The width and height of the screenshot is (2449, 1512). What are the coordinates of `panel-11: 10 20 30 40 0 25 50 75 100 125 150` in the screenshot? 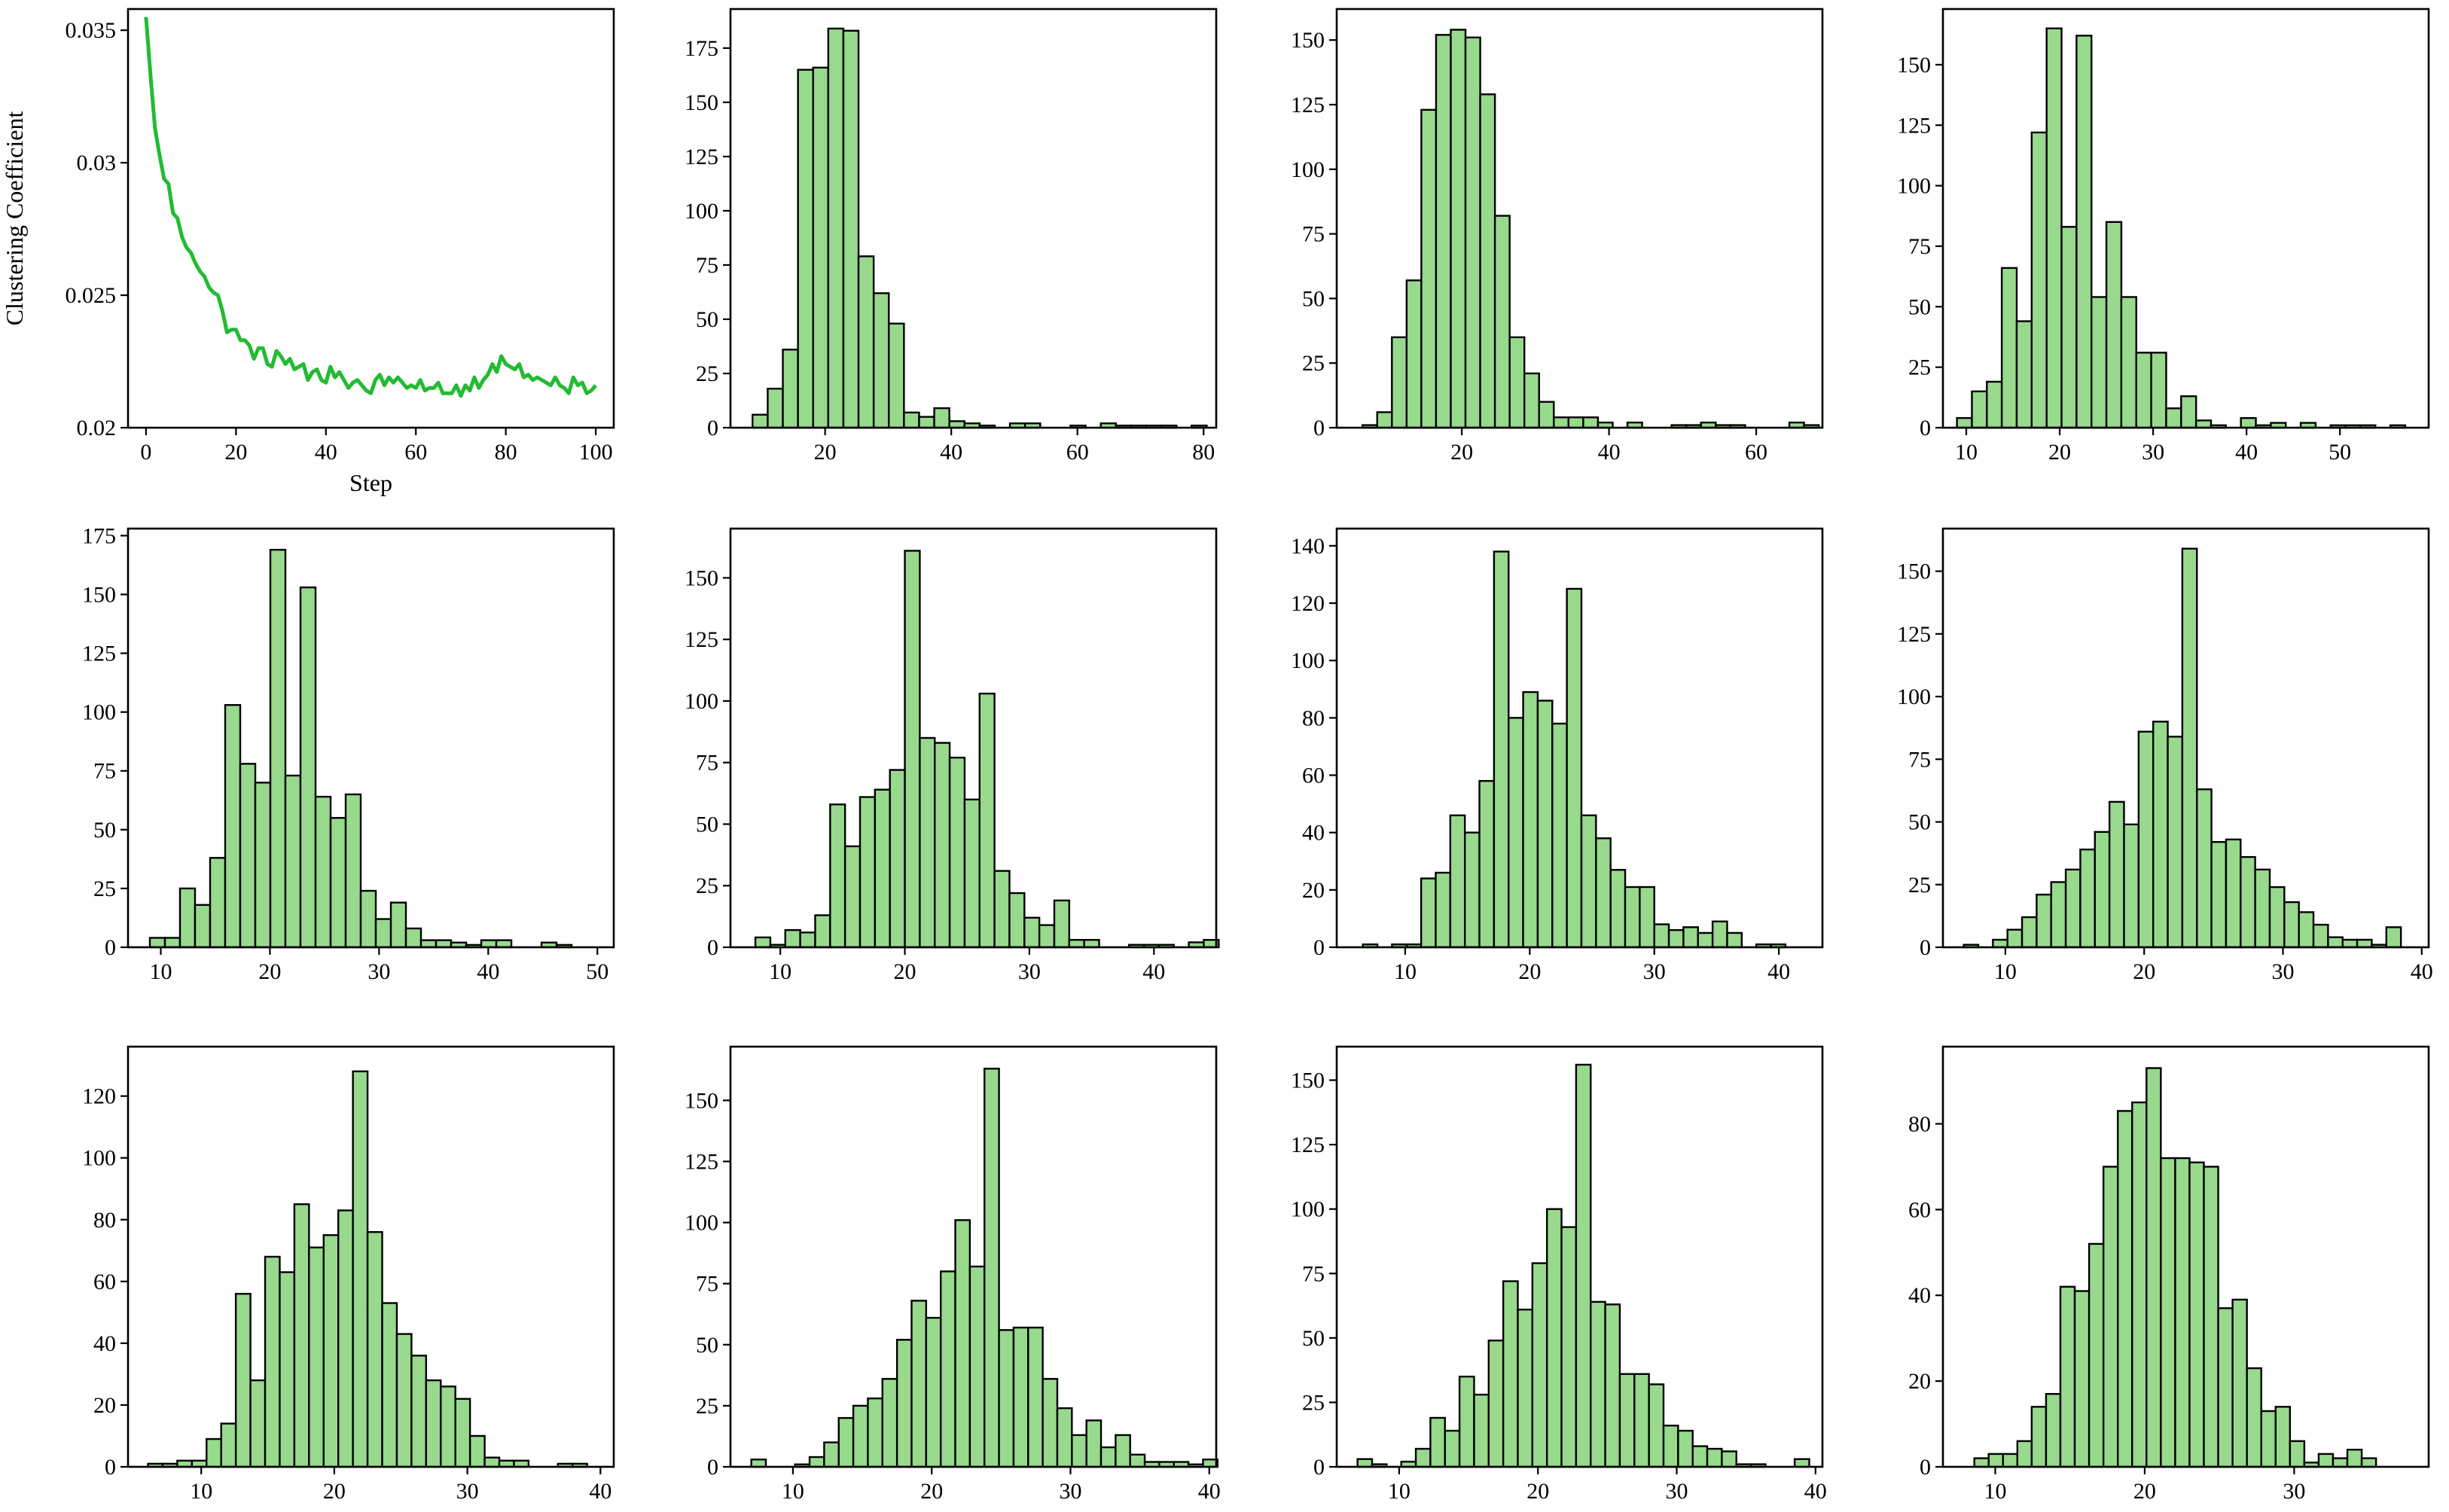 It's located at (1559, 1274).